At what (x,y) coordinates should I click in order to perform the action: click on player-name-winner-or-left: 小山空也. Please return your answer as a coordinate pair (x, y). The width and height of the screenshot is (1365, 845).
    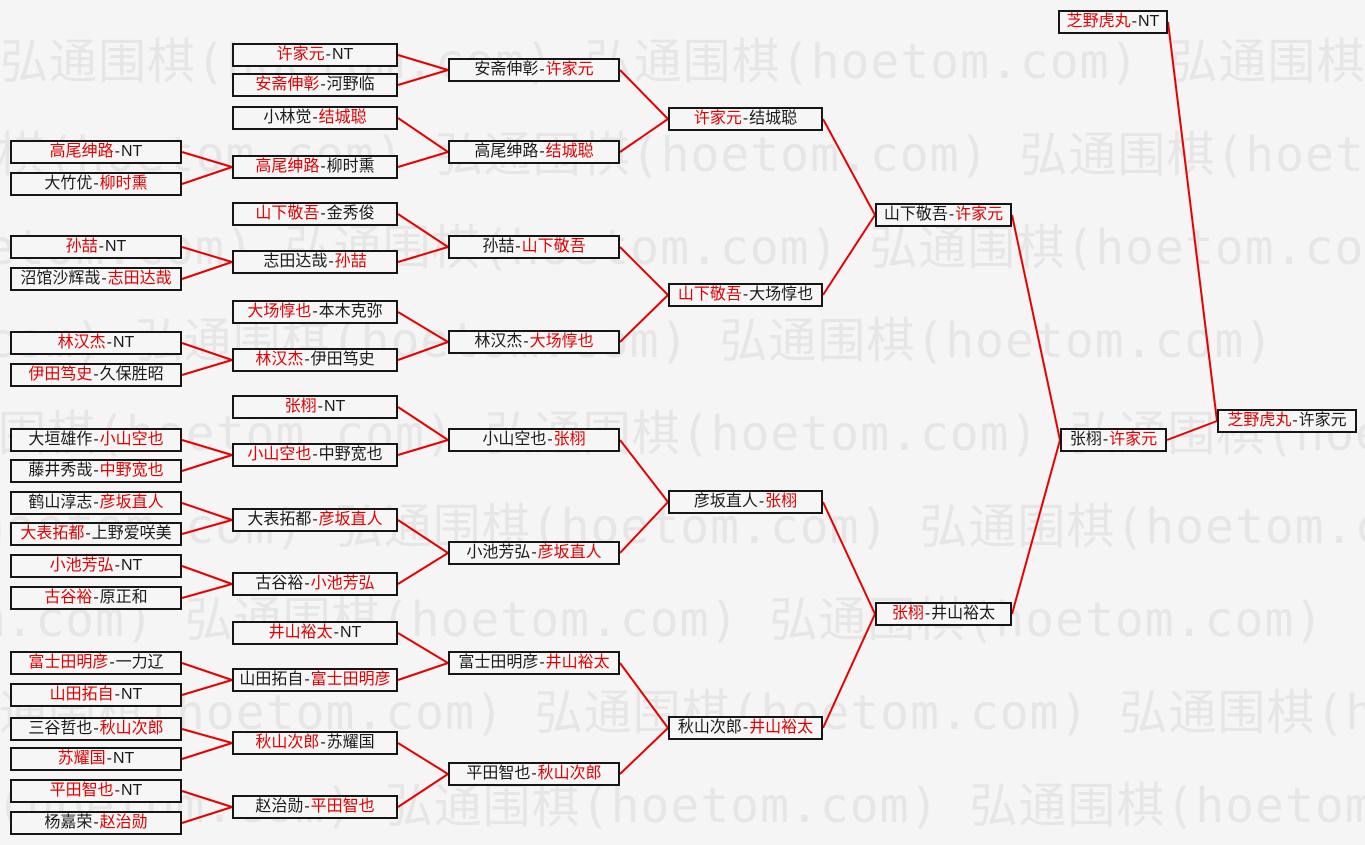
    Looking at the image, I should click on (279, 454).